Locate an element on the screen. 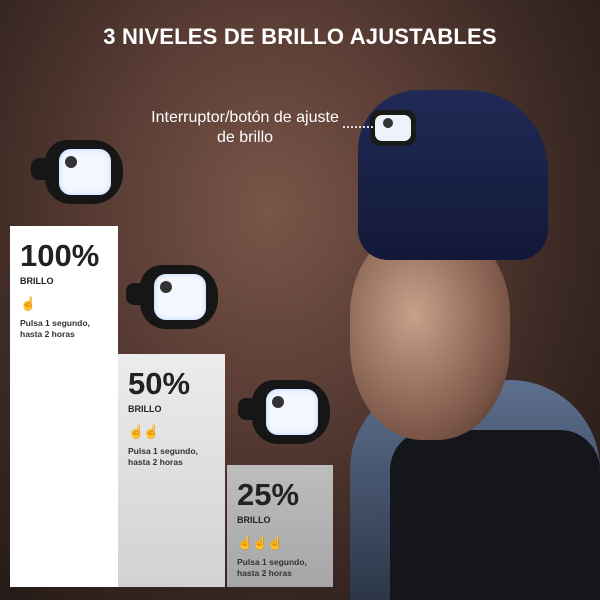 The width and height of the screenshot is (600, 600). level-percent: 25% is located at coordinates (268, 494).